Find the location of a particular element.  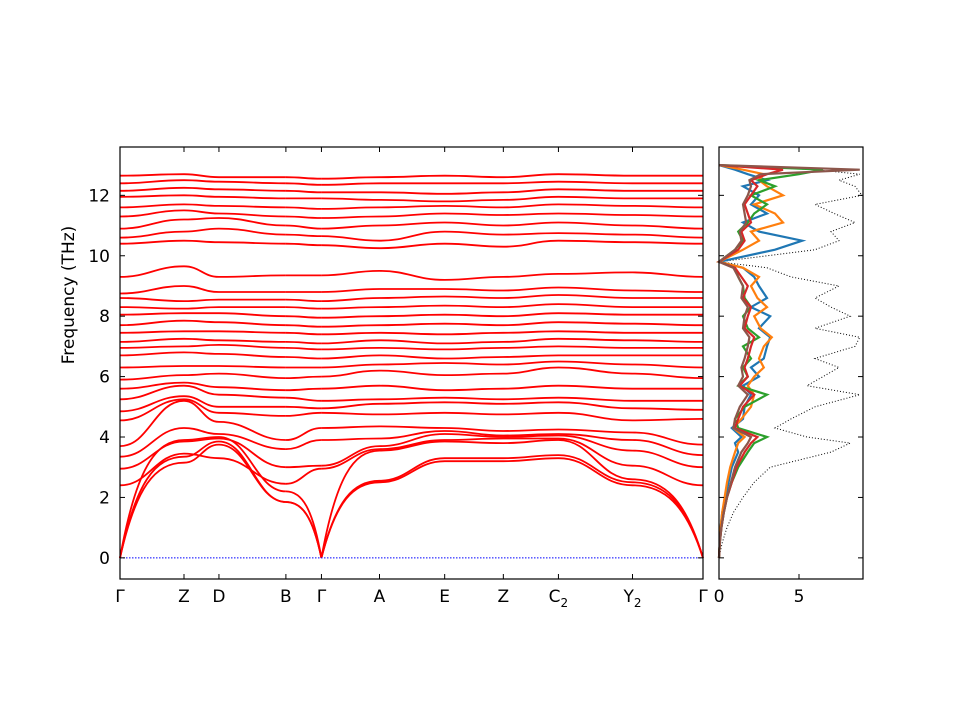

y-tick-label: 12 is located at coordinates (99, 196).